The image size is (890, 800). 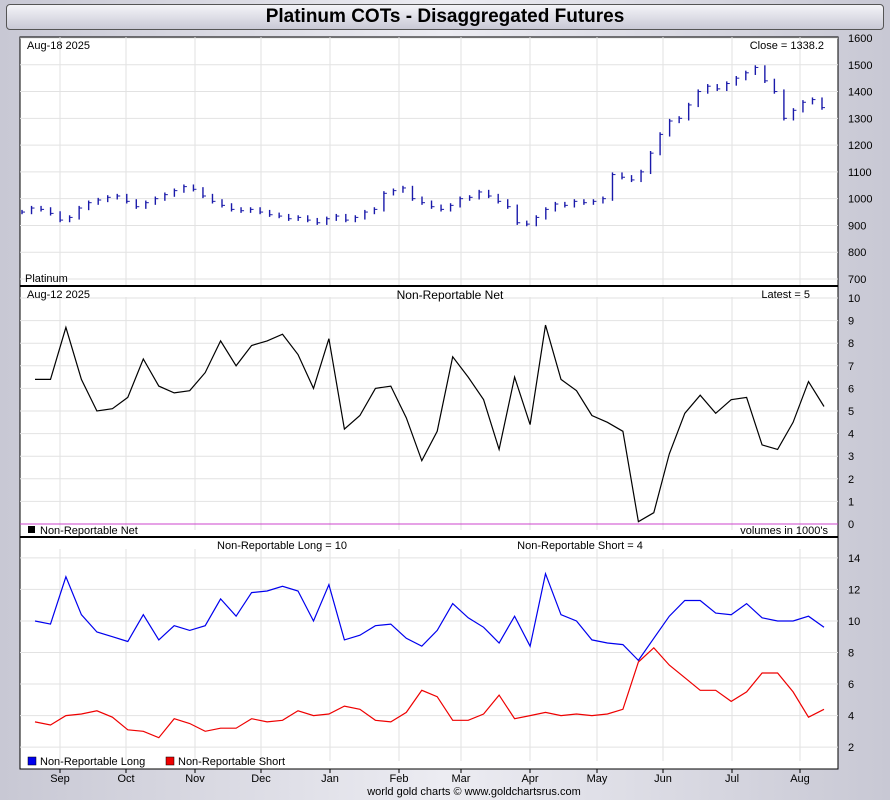 What do you see at coordinates (851, 525) in the screenshot?
I see `y-tick-label: 0` at bounding box center [851, 525].